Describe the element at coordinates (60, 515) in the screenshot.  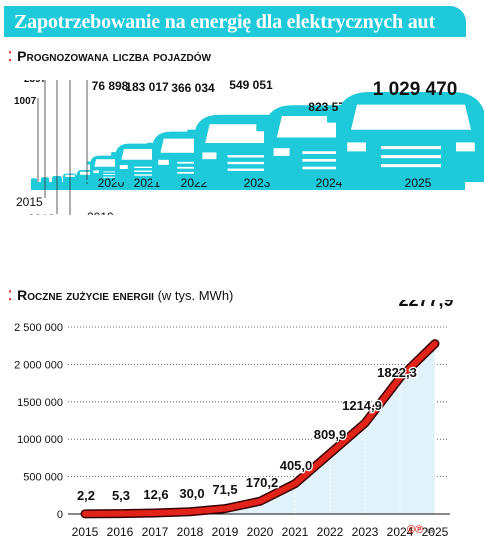
I see `y-tick-label: 0` at that location.